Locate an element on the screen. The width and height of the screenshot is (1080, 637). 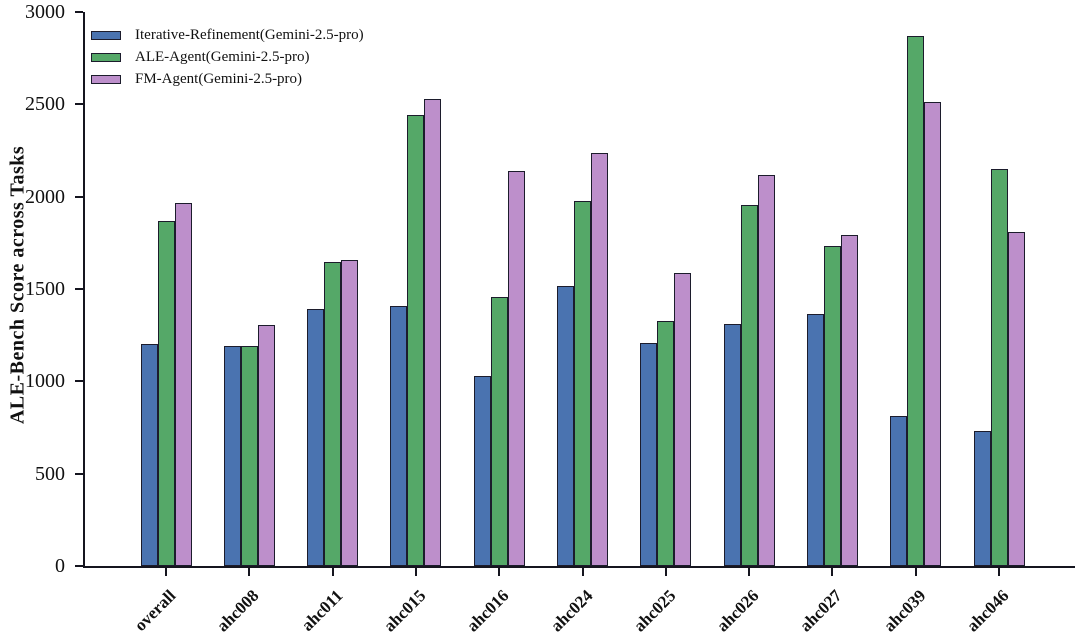
x-tick-label: ahc011 is located at coordinates (322, 610).